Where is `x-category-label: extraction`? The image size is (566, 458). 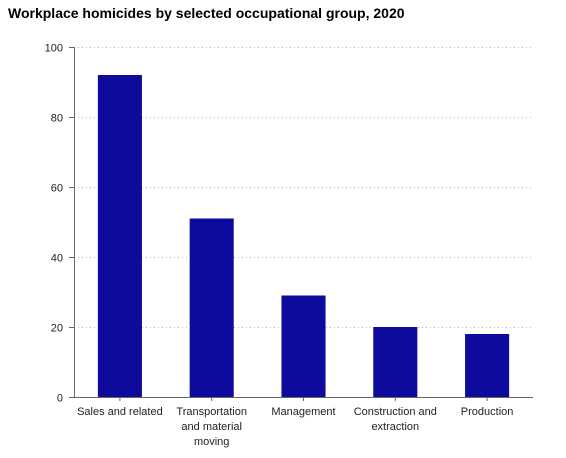
x-category-label: extraction is located at coordinates (395, 427).